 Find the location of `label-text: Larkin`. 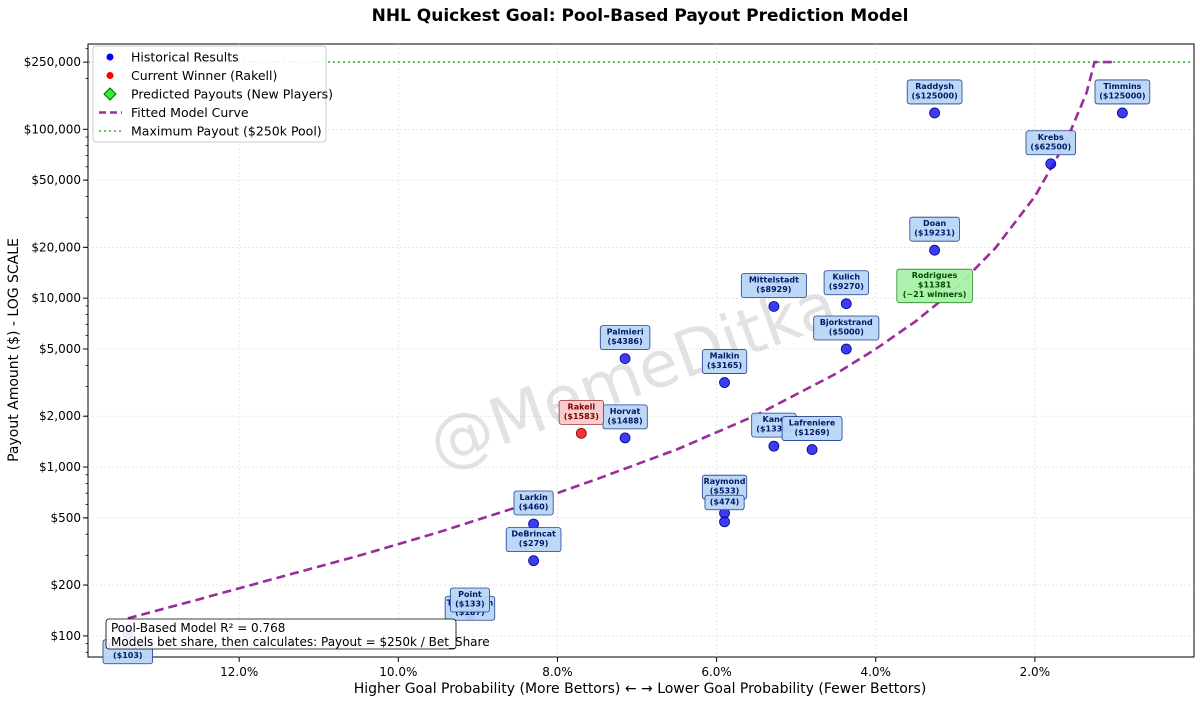

label-text: Larkin is located at coordinates (533, 497).